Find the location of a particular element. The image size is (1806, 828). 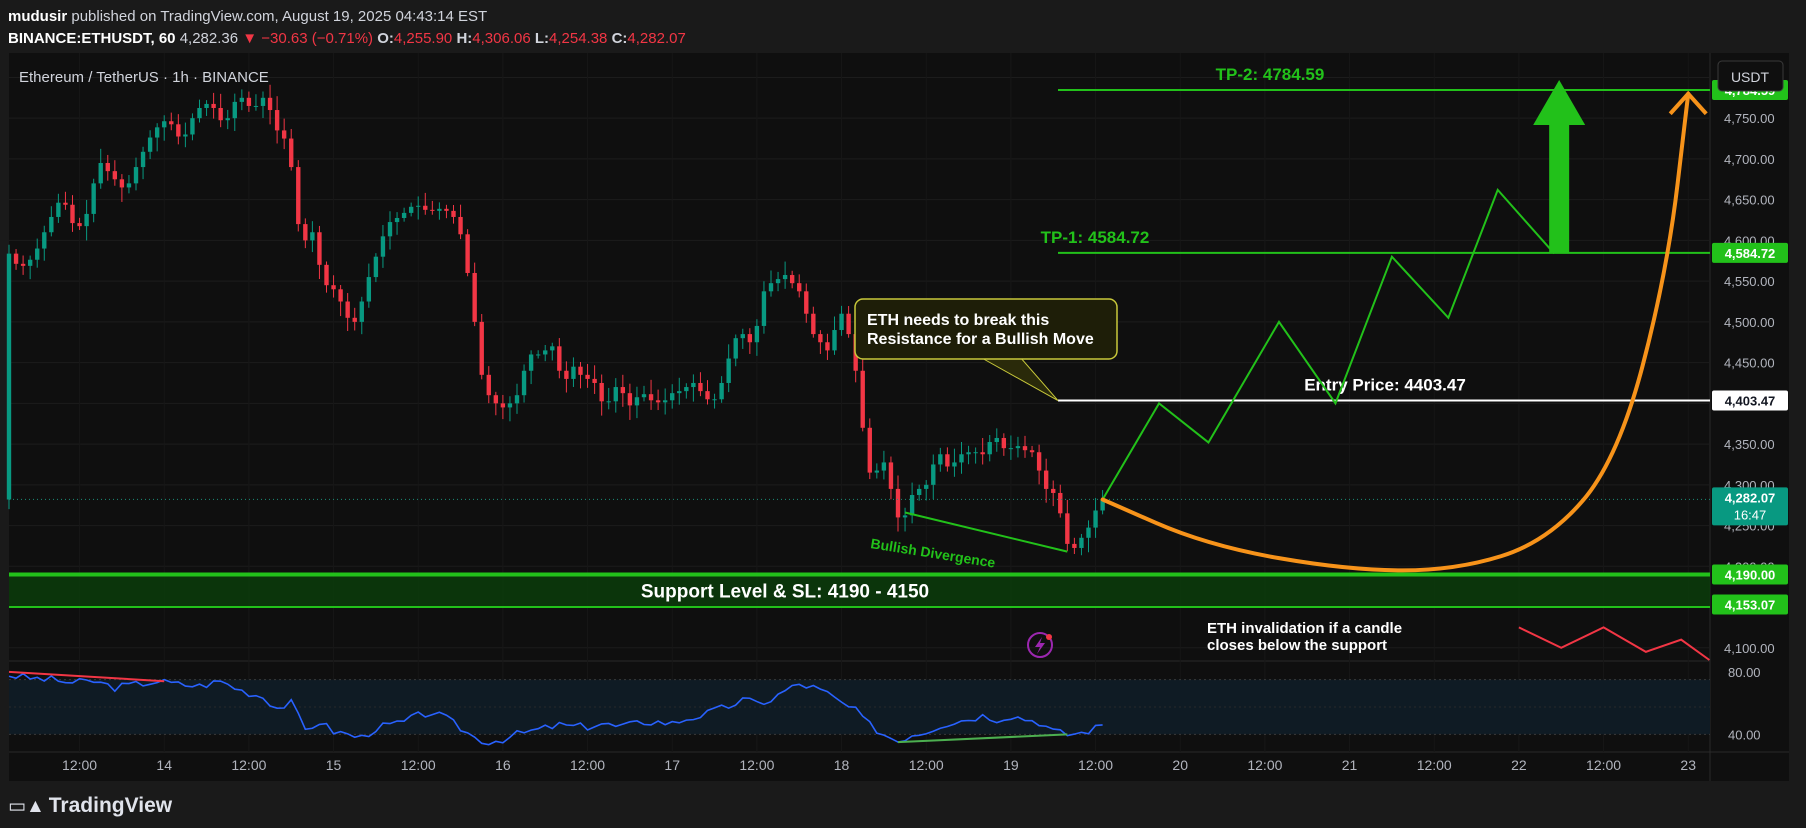

low-value: 4,254.38 is located at coordinates (578, 38).